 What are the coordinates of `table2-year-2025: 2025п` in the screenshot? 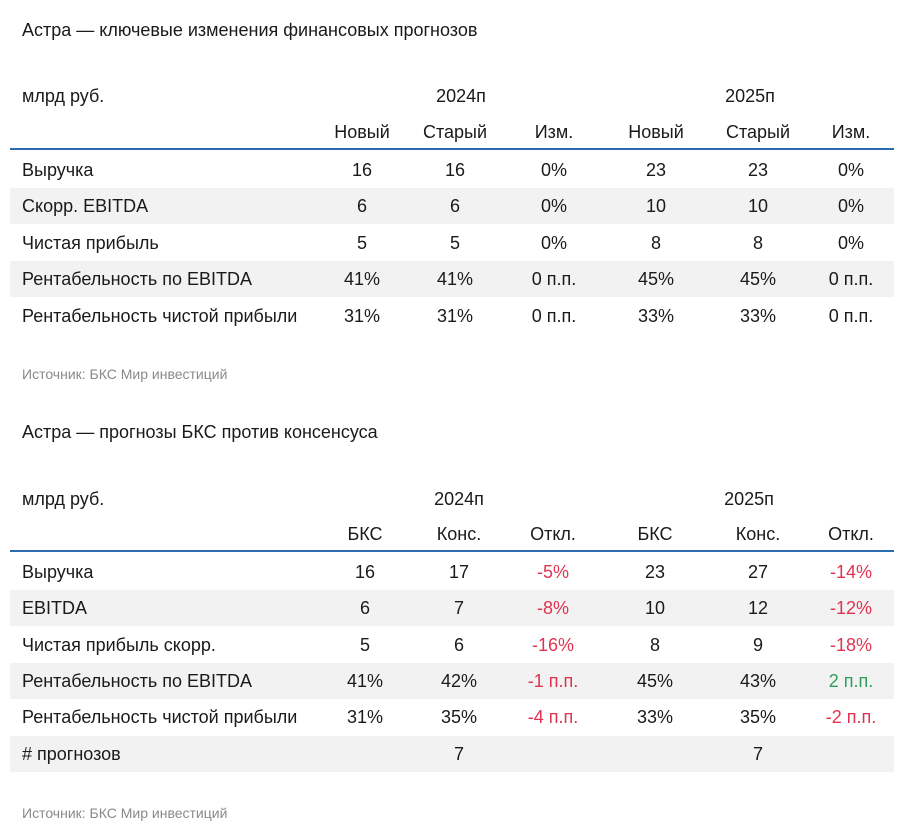 It's located at (749, 499).